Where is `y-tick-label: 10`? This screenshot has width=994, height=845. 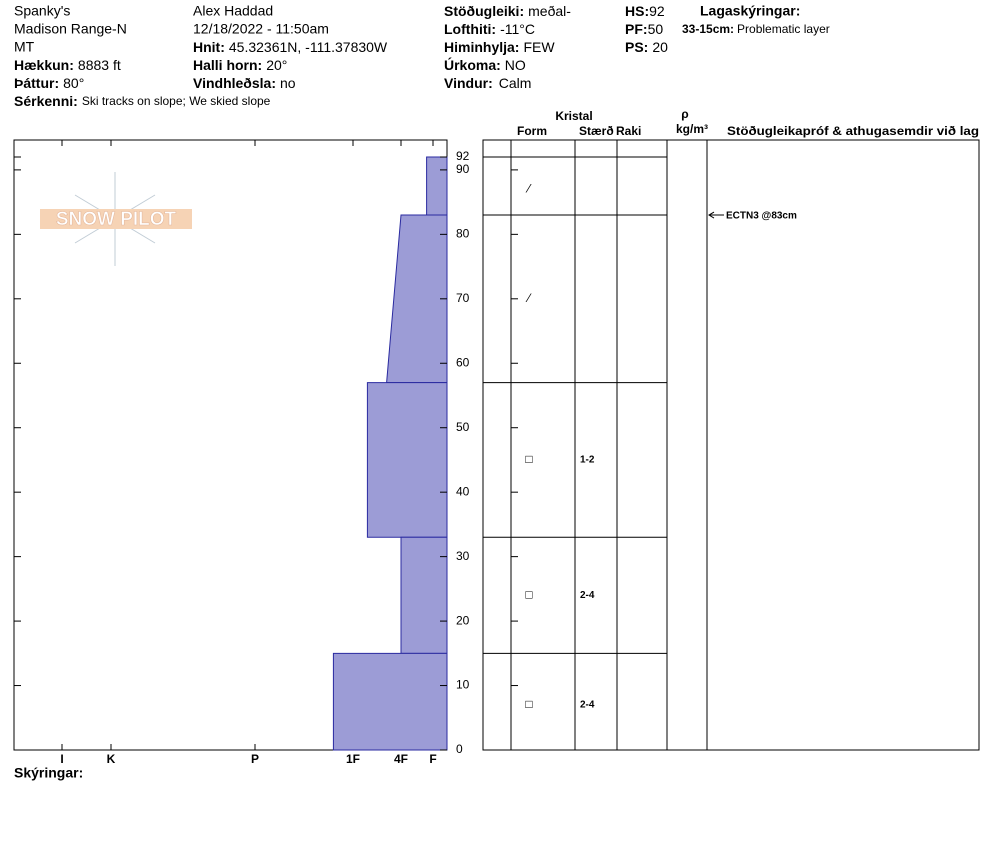 y-tick-label: 10 is located at coordinates (463, 685).